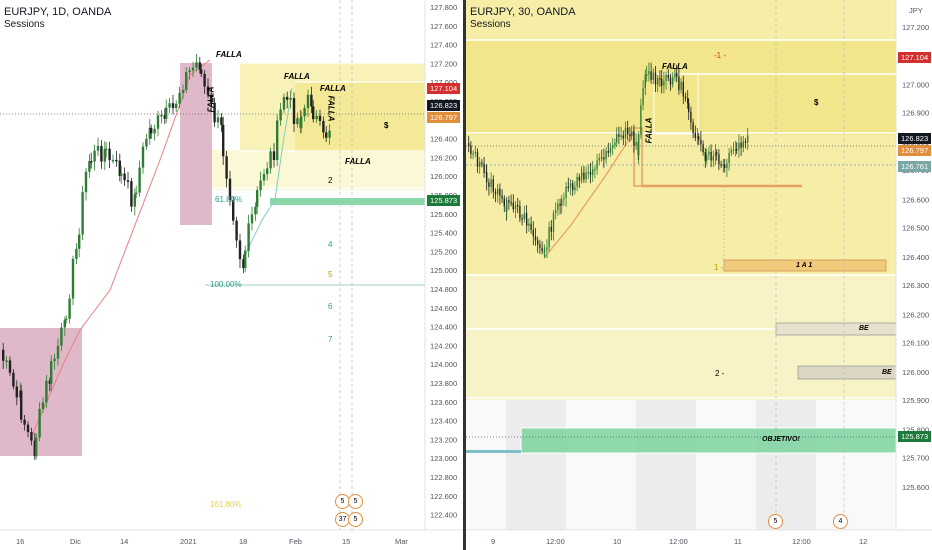  I want to click on one-to-one-box, so click(805, 265).